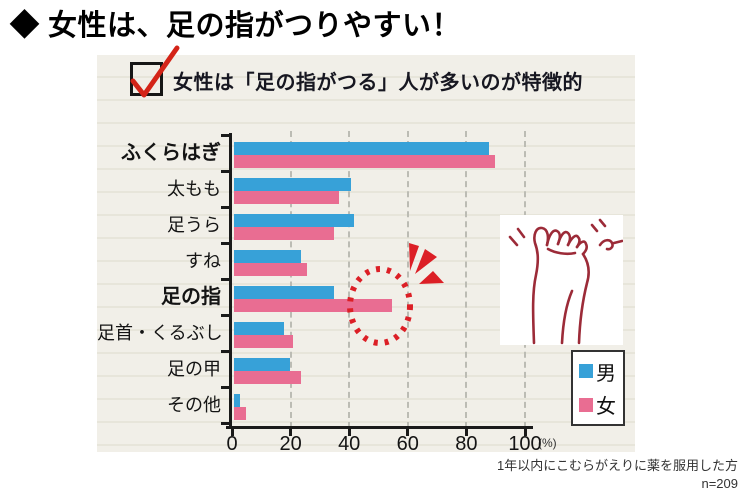  I want to click on category-label: 足の甲, so click(194, 369).